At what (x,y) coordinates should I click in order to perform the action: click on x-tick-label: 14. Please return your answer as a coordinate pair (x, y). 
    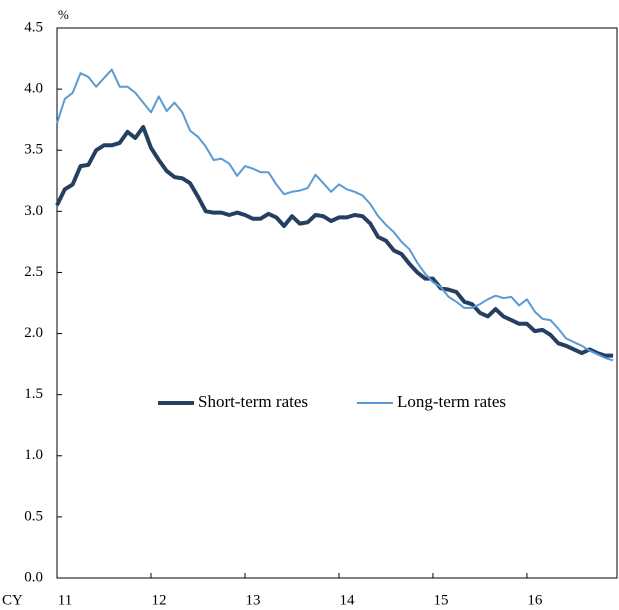
    Looking at the image, I should click on (347, 600).